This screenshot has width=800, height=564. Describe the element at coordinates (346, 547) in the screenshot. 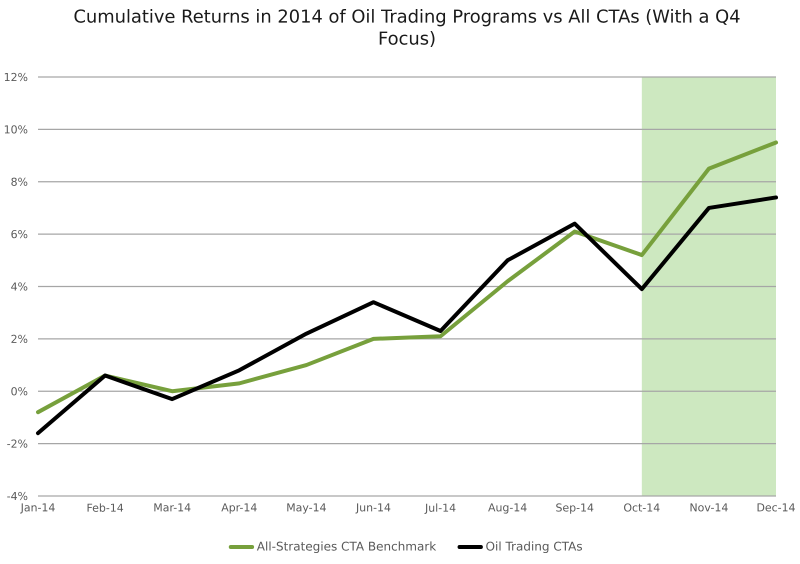

I see `legend-label: All-Strategies CTA Benchmark` at that location.